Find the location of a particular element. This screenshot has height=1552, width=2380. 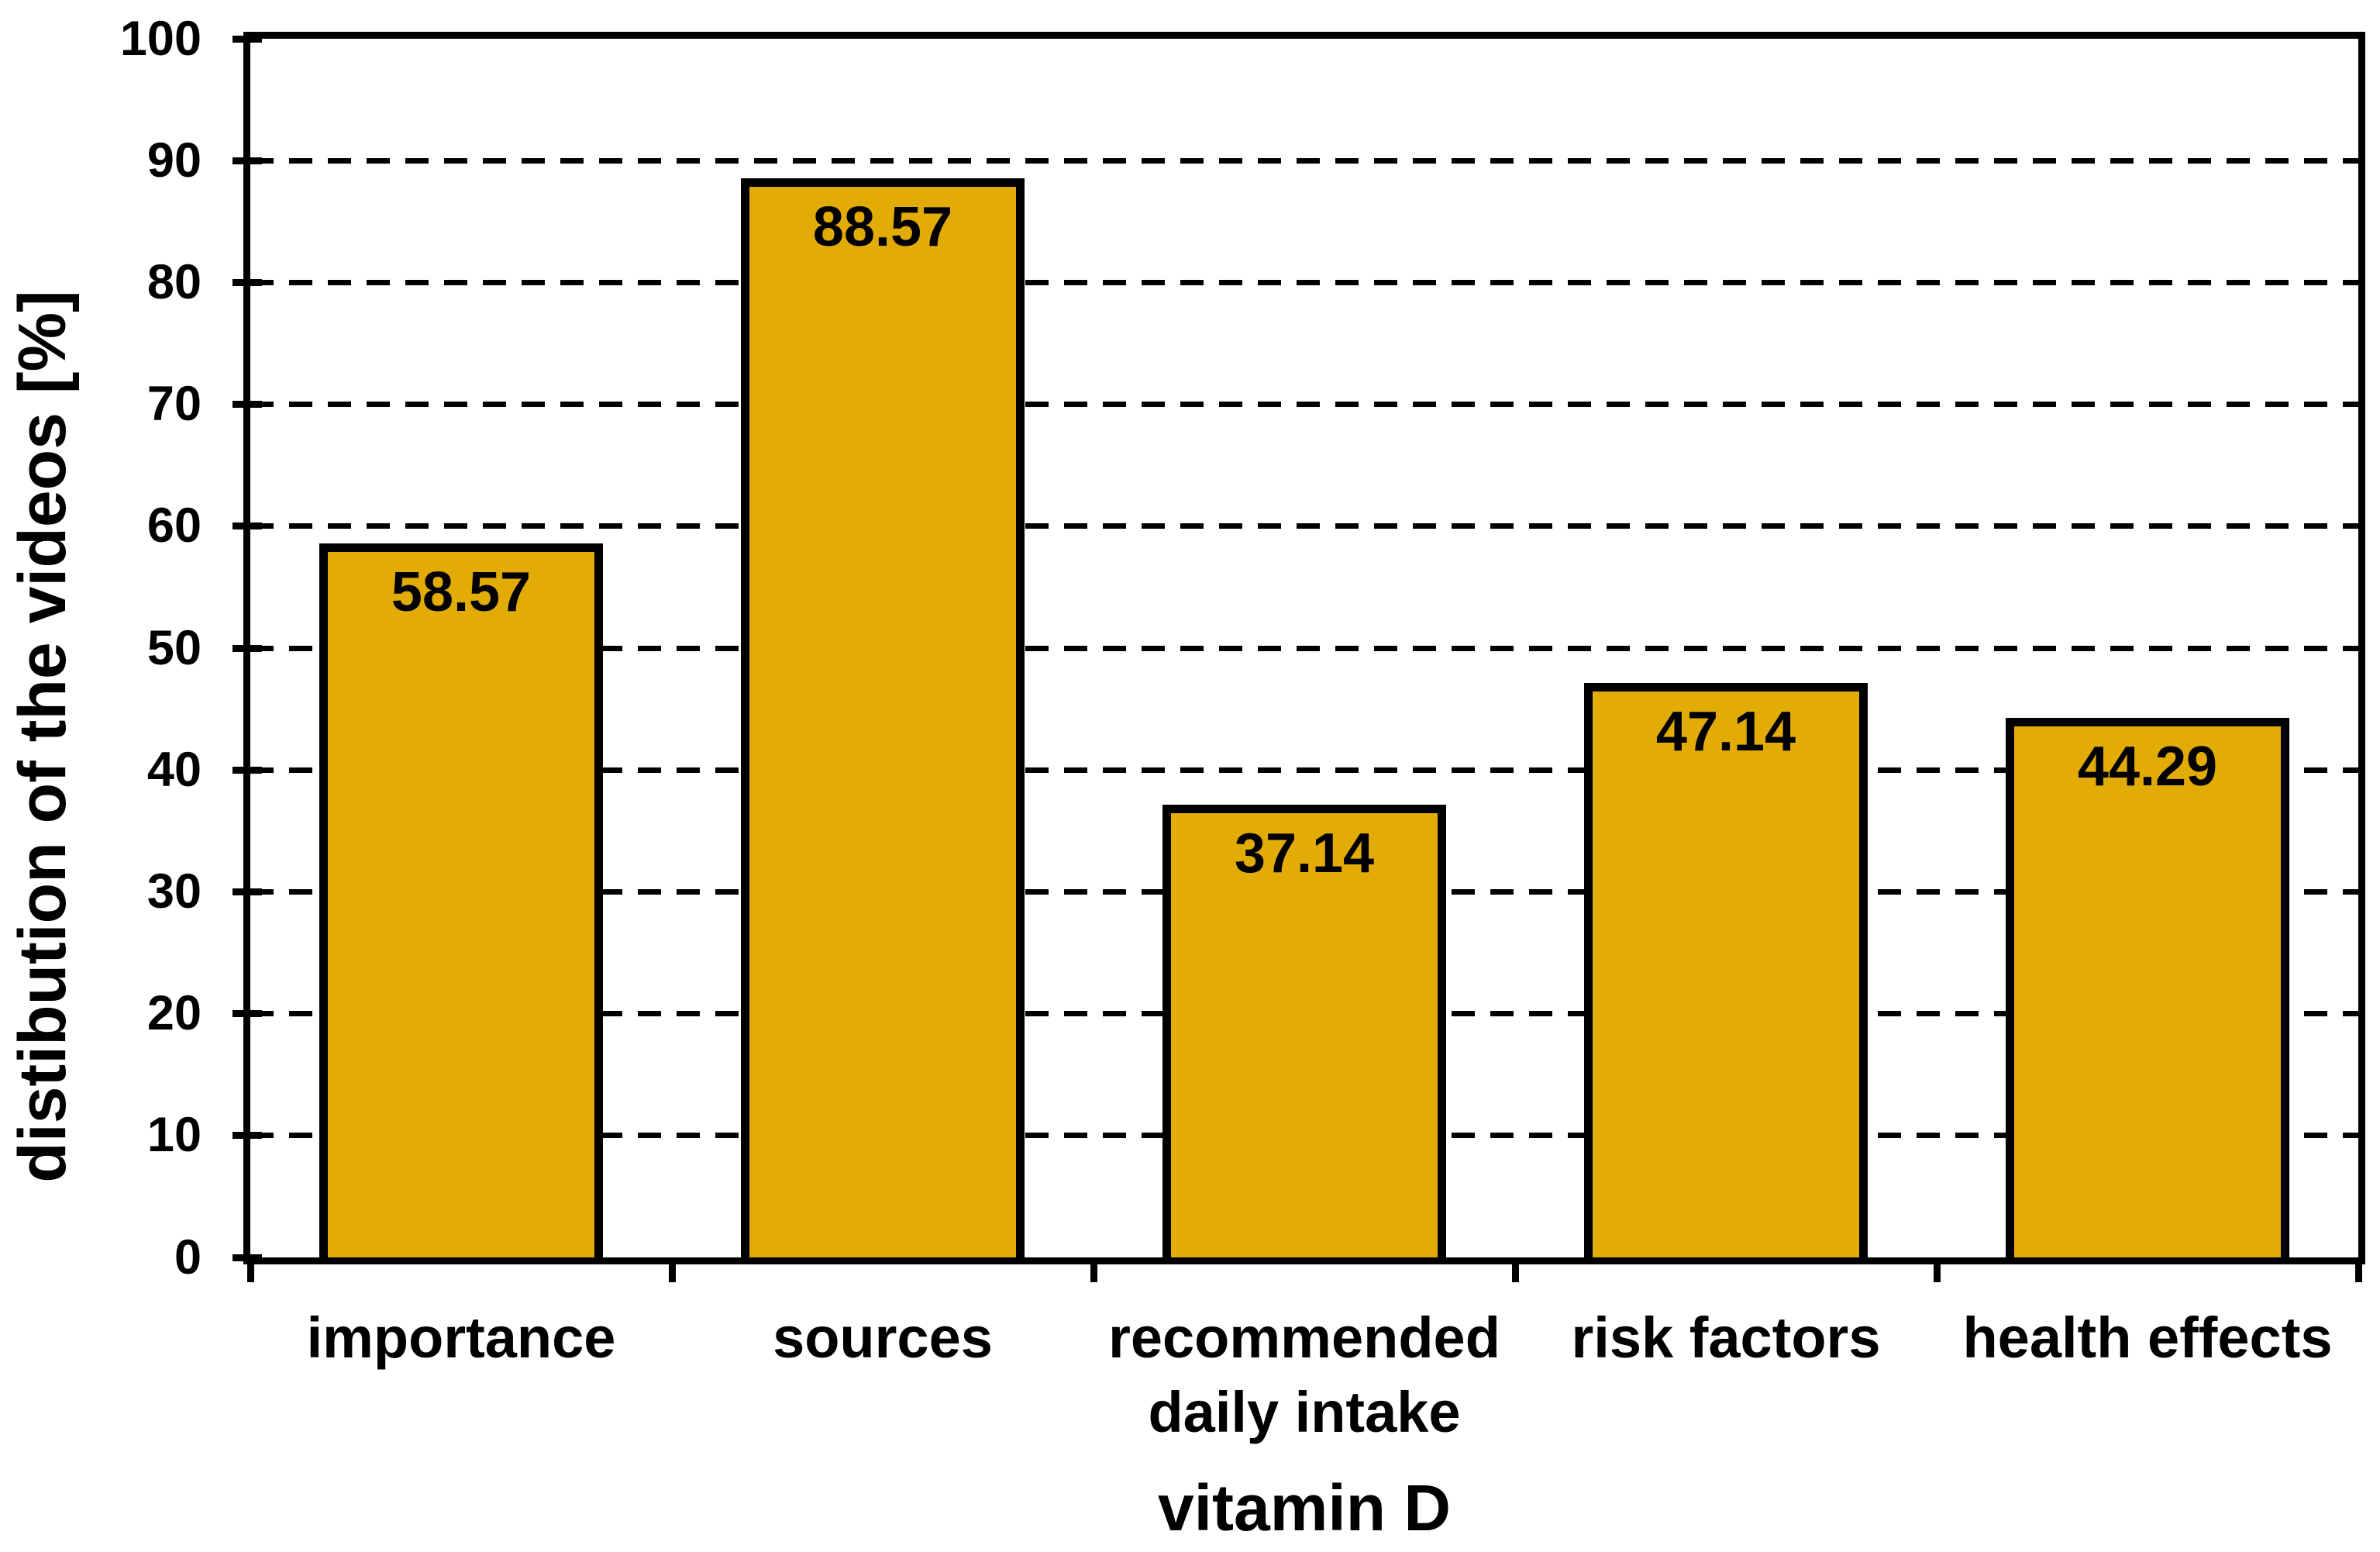

bar: 47.14 is located at coordinates (1726, 969).